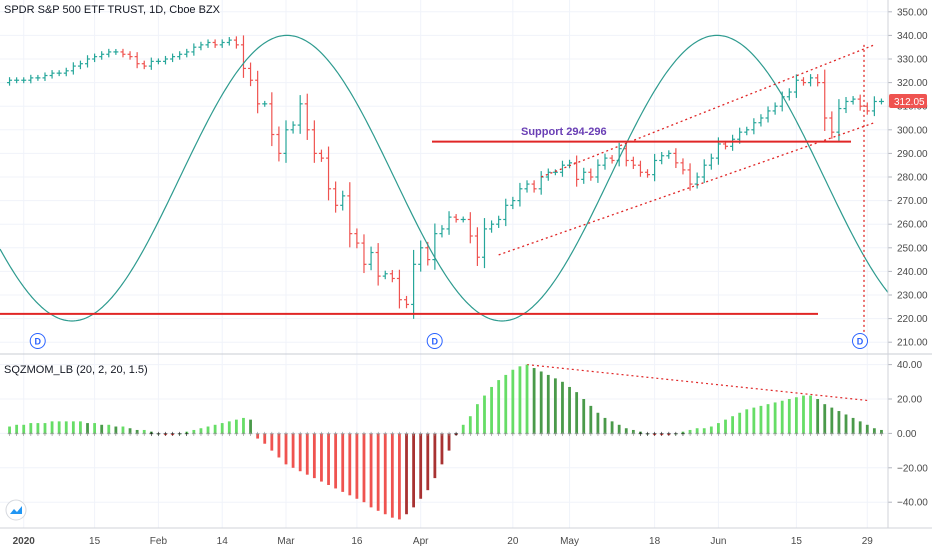 The height and width of the screenshot is (550, 932). I want to click on price-axis-label: 300.00, so click(912, 130).